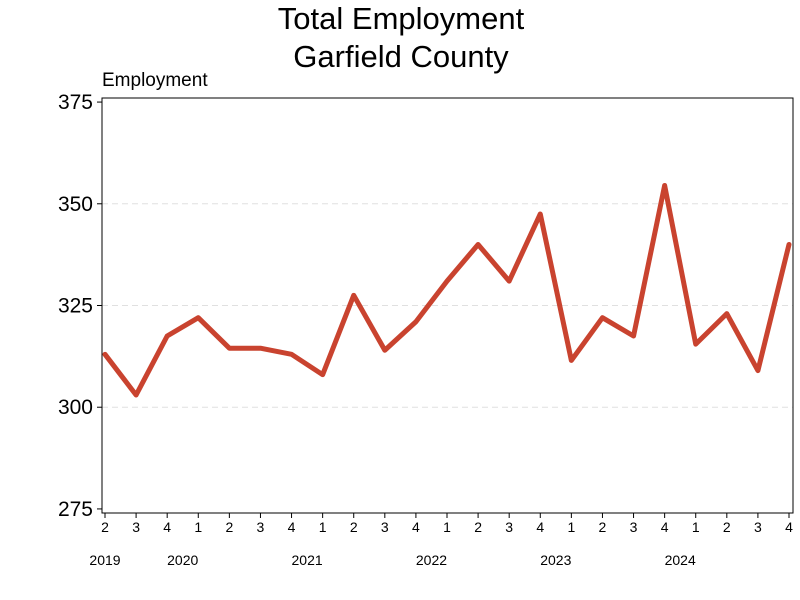 The width and height of the screenshot is (800, 600). Describe the element at coordinates (75, 102) in the screenshot. I see `y-tick-label: 375` at that location.